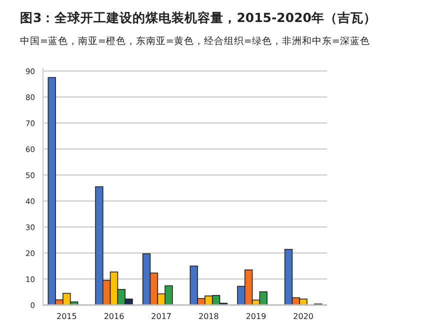 The height and width of the screenshot is (334, 421). What do you see at coordinates (195, 41) in the screenshot?
I see `chart-subtitle: 中国=蓝色，南亚=橙色，东南亚=黄色，经合组织=绿色，非洲和中东=深蓝色` at bounding box center [195, 41].